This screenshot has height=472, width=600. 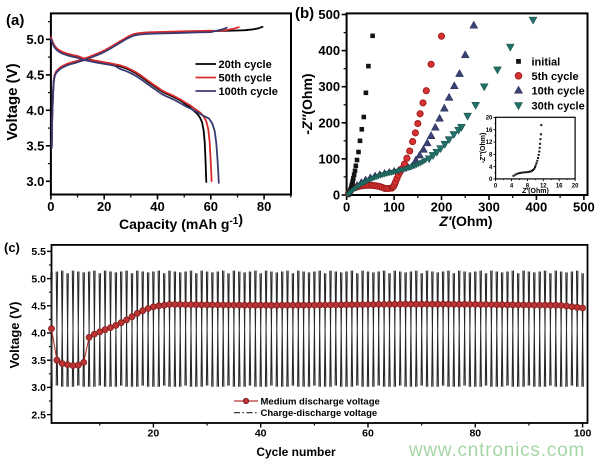 I want to click on svg-text: 2.5, so click(x=38, y=415).